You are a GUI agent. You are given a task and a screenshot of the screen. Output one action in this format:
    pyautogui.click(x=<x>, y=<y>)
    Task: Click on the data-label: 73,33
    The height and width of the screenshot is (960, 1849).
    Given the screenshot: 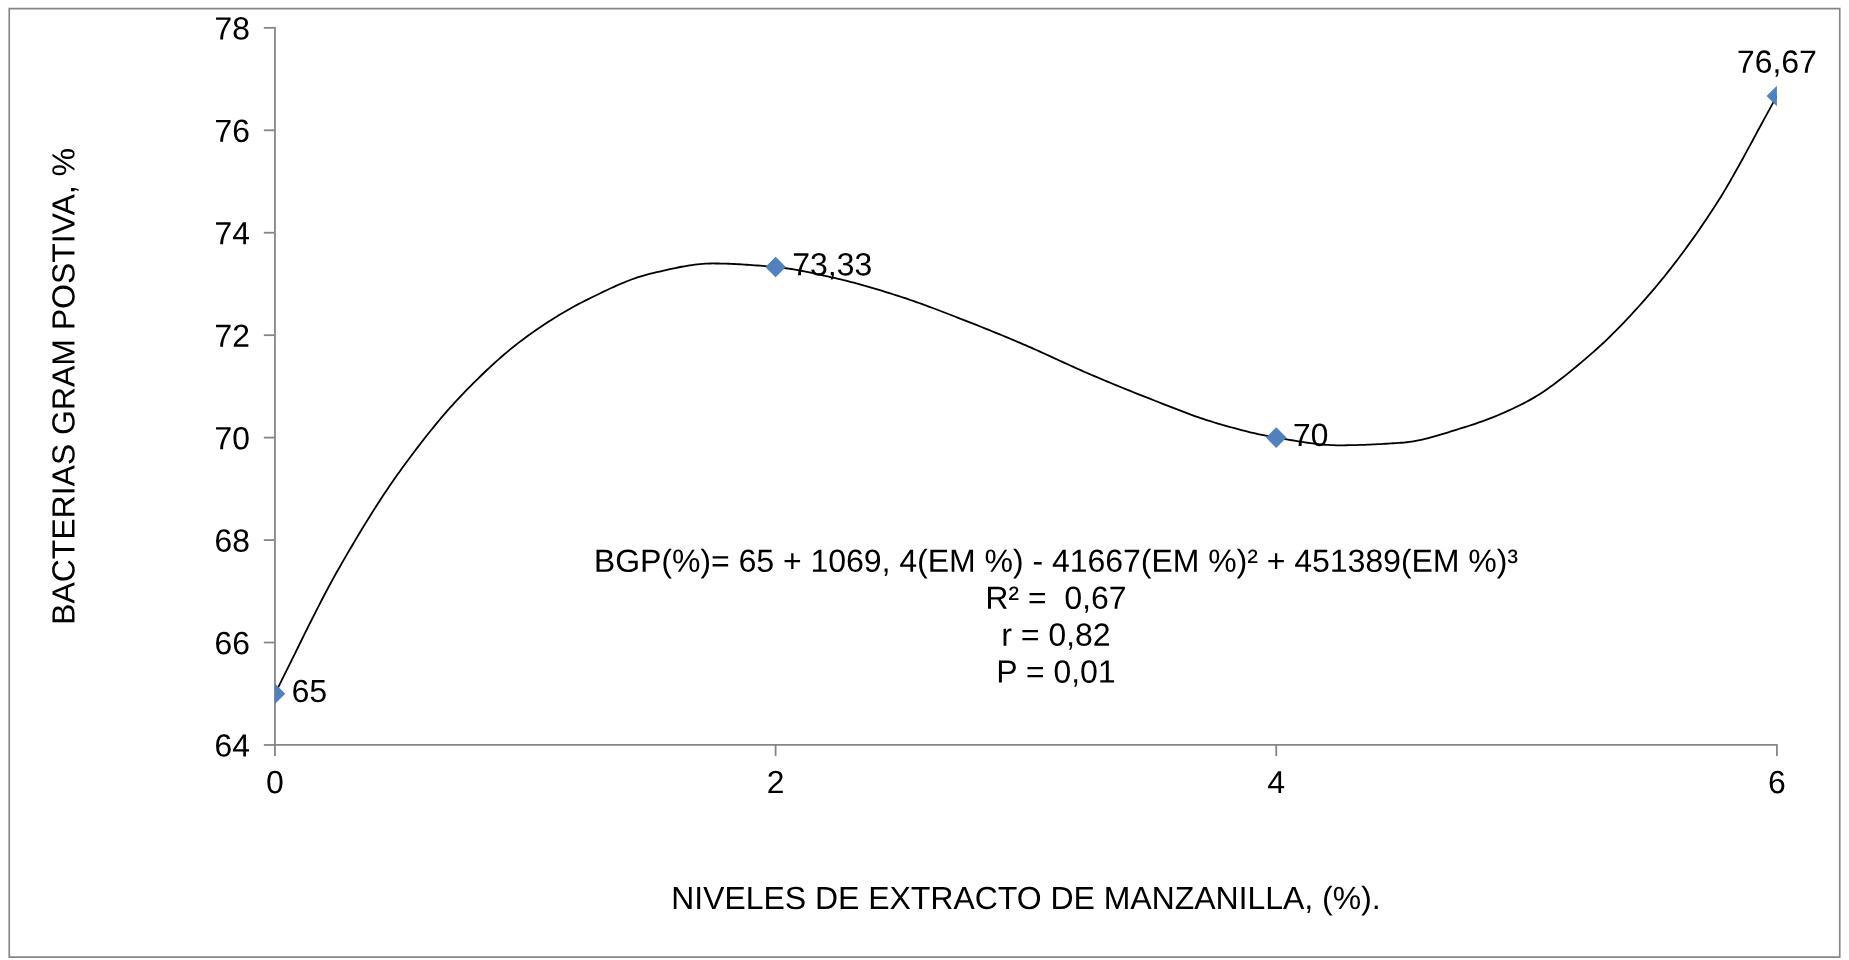 What is the action you would take?
    pyautogui.click(x=832, y=266)
    